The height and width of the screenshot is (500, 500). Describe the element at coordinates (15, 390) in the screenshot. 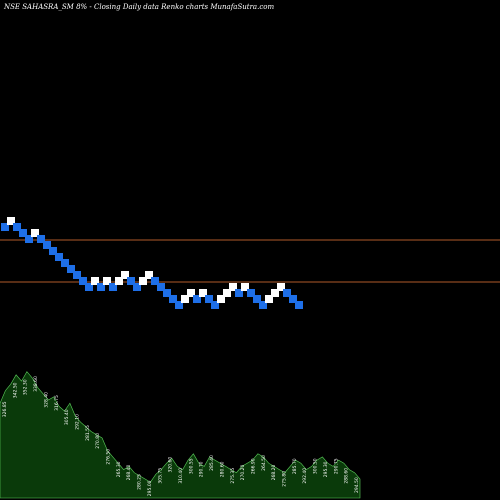

I see `volume-label: 342.50` at that location.